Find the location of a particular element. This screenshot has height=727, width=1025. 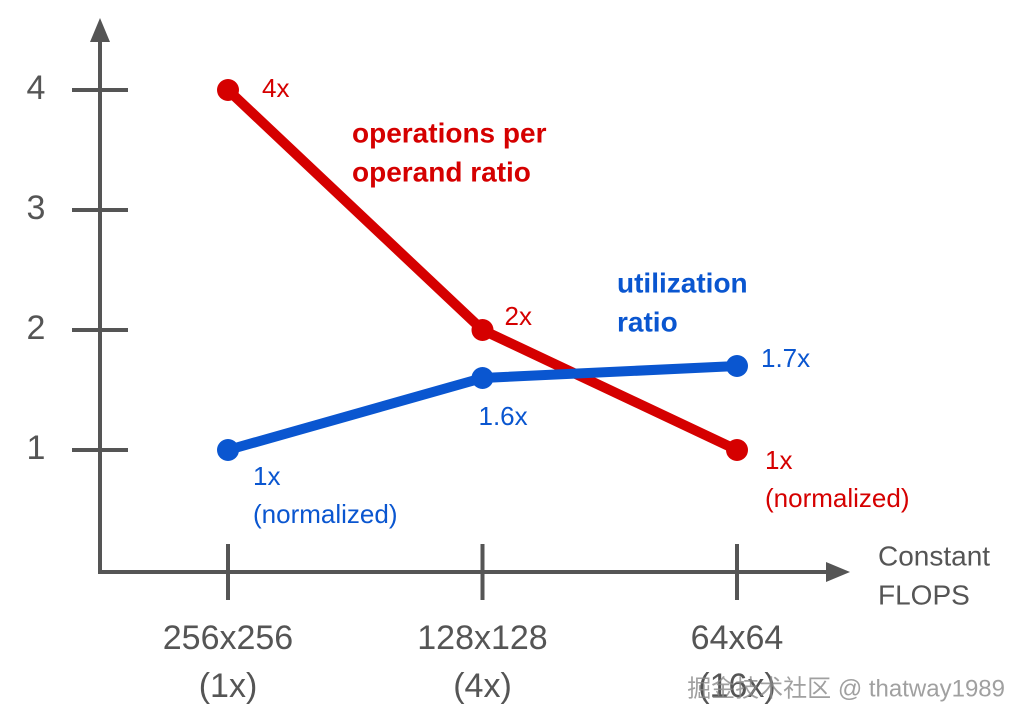

y-tick-label: 3 is located at coordinates (36, 208).